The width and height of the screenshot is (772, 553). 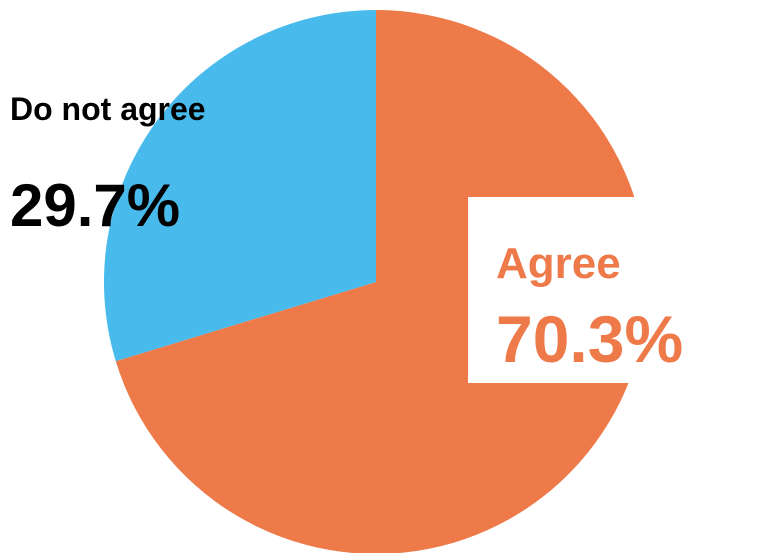 I want to click on disagree-label-group: Do not agree 29.7%, so click(x=108, y=165).